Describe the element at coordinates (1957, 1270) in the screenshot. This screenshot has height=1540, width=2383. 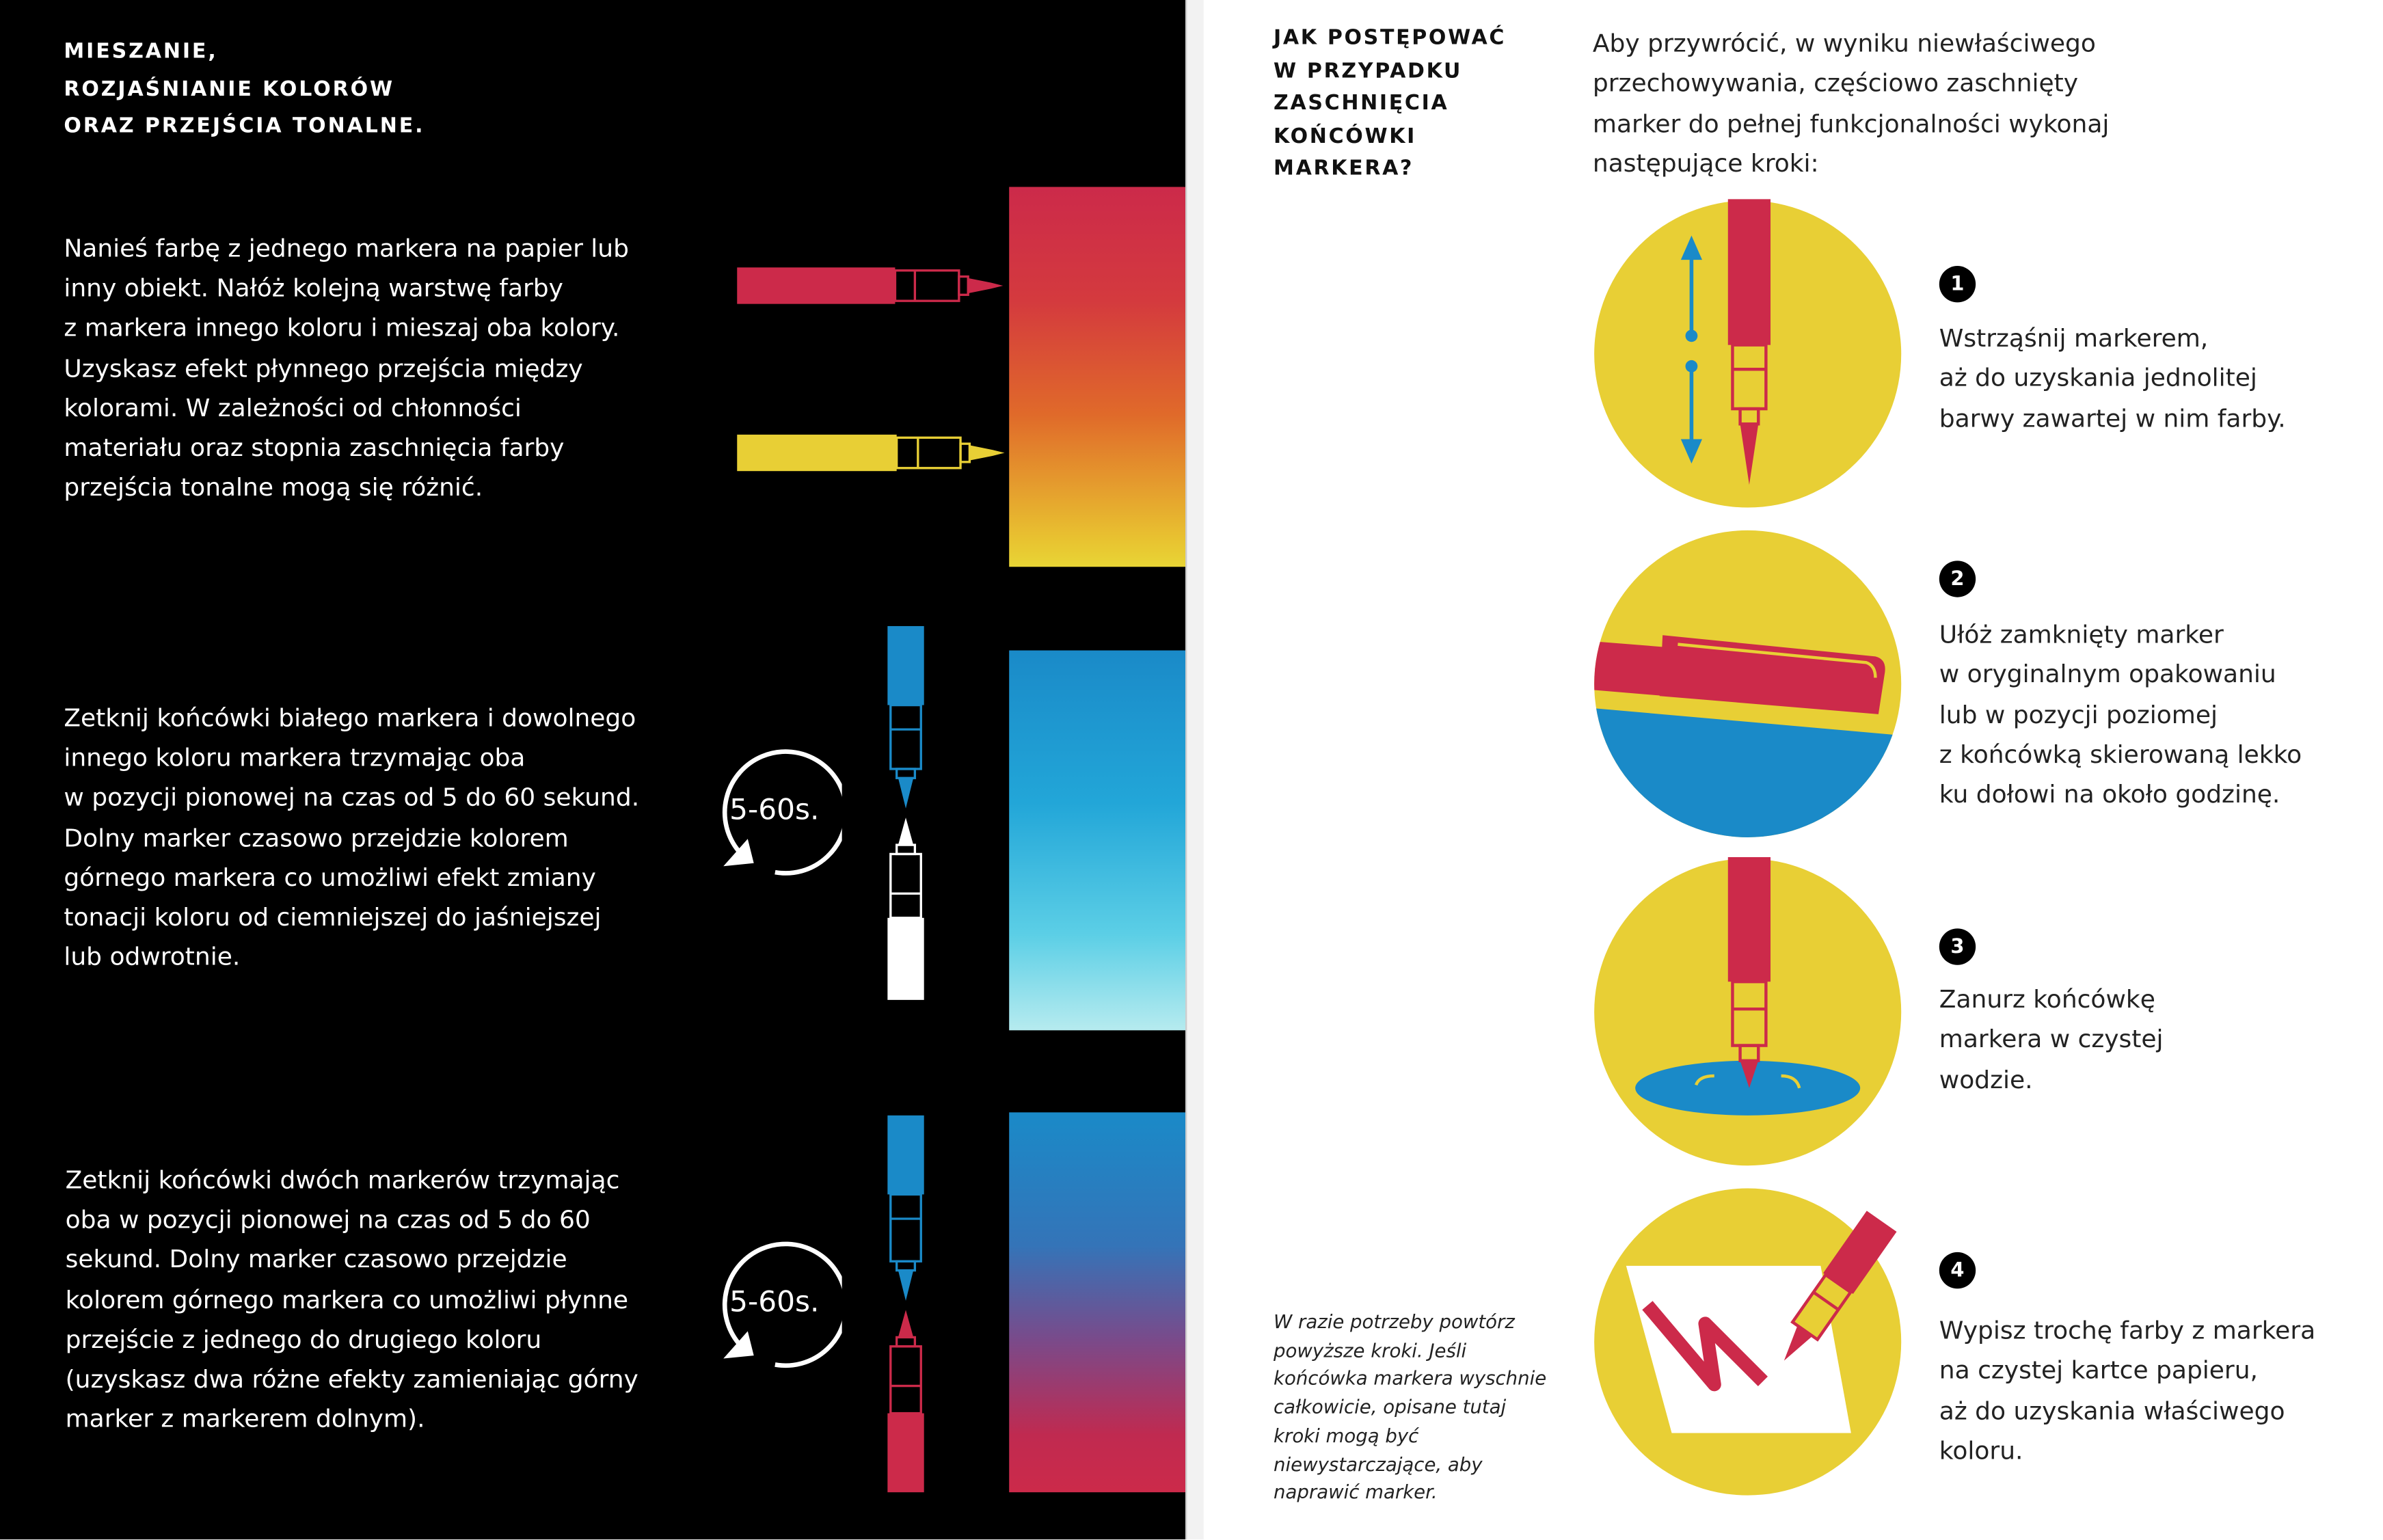
I see `step-number-badge: 4` at that location.